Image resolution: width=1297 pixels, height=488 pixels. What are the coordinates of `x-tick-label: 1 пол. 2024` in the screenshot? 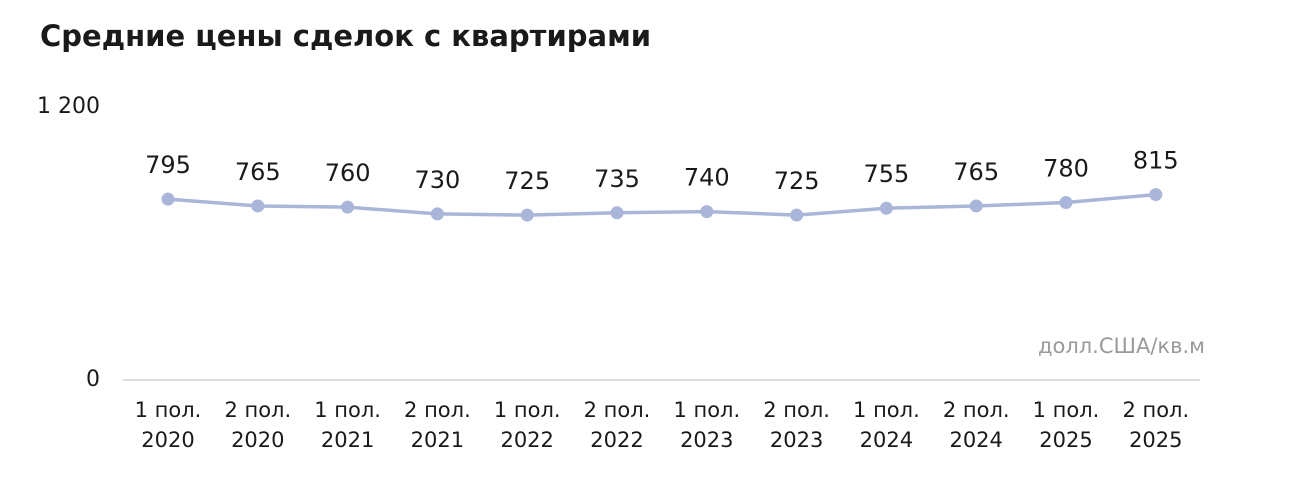 It's located at (886, 425).